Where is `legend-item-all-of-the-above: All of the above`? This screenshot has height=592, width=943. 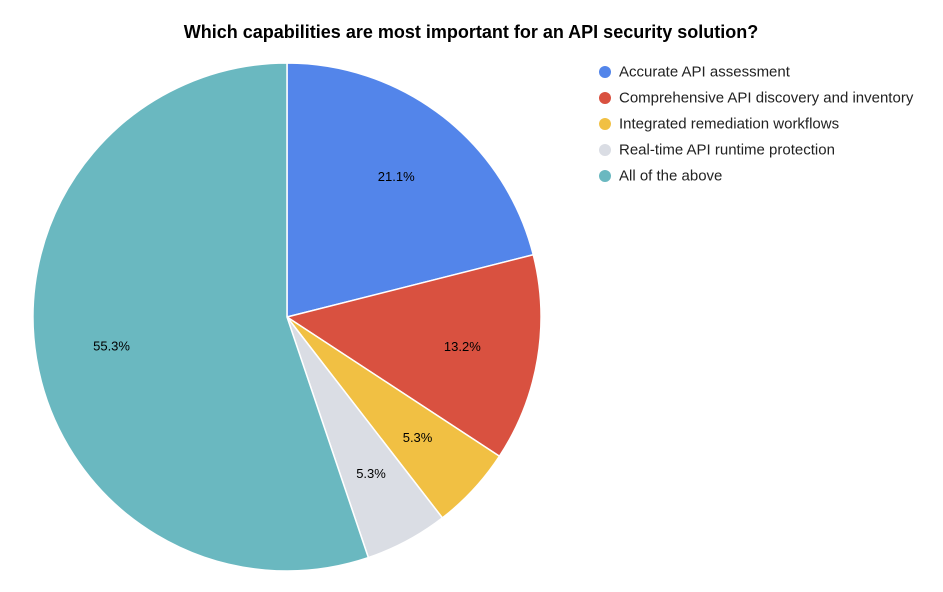 legend-item-all-of-the-above: All of the above is located at coordinates (660, 176).